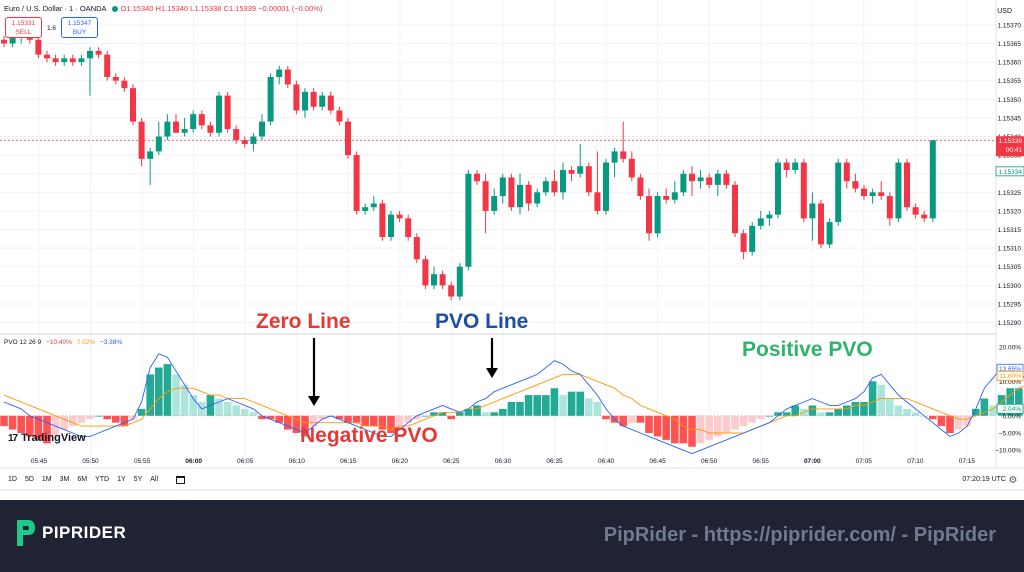  I want to click on buy-button: 1.15347 BUY, so click(79, 27).